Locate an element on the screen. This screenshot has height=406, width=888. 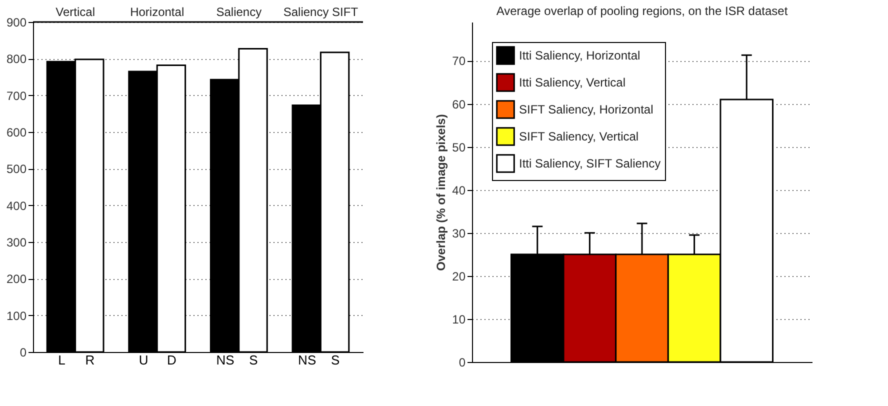
y-tick-label: 10 is located at coordinates (459, 319).